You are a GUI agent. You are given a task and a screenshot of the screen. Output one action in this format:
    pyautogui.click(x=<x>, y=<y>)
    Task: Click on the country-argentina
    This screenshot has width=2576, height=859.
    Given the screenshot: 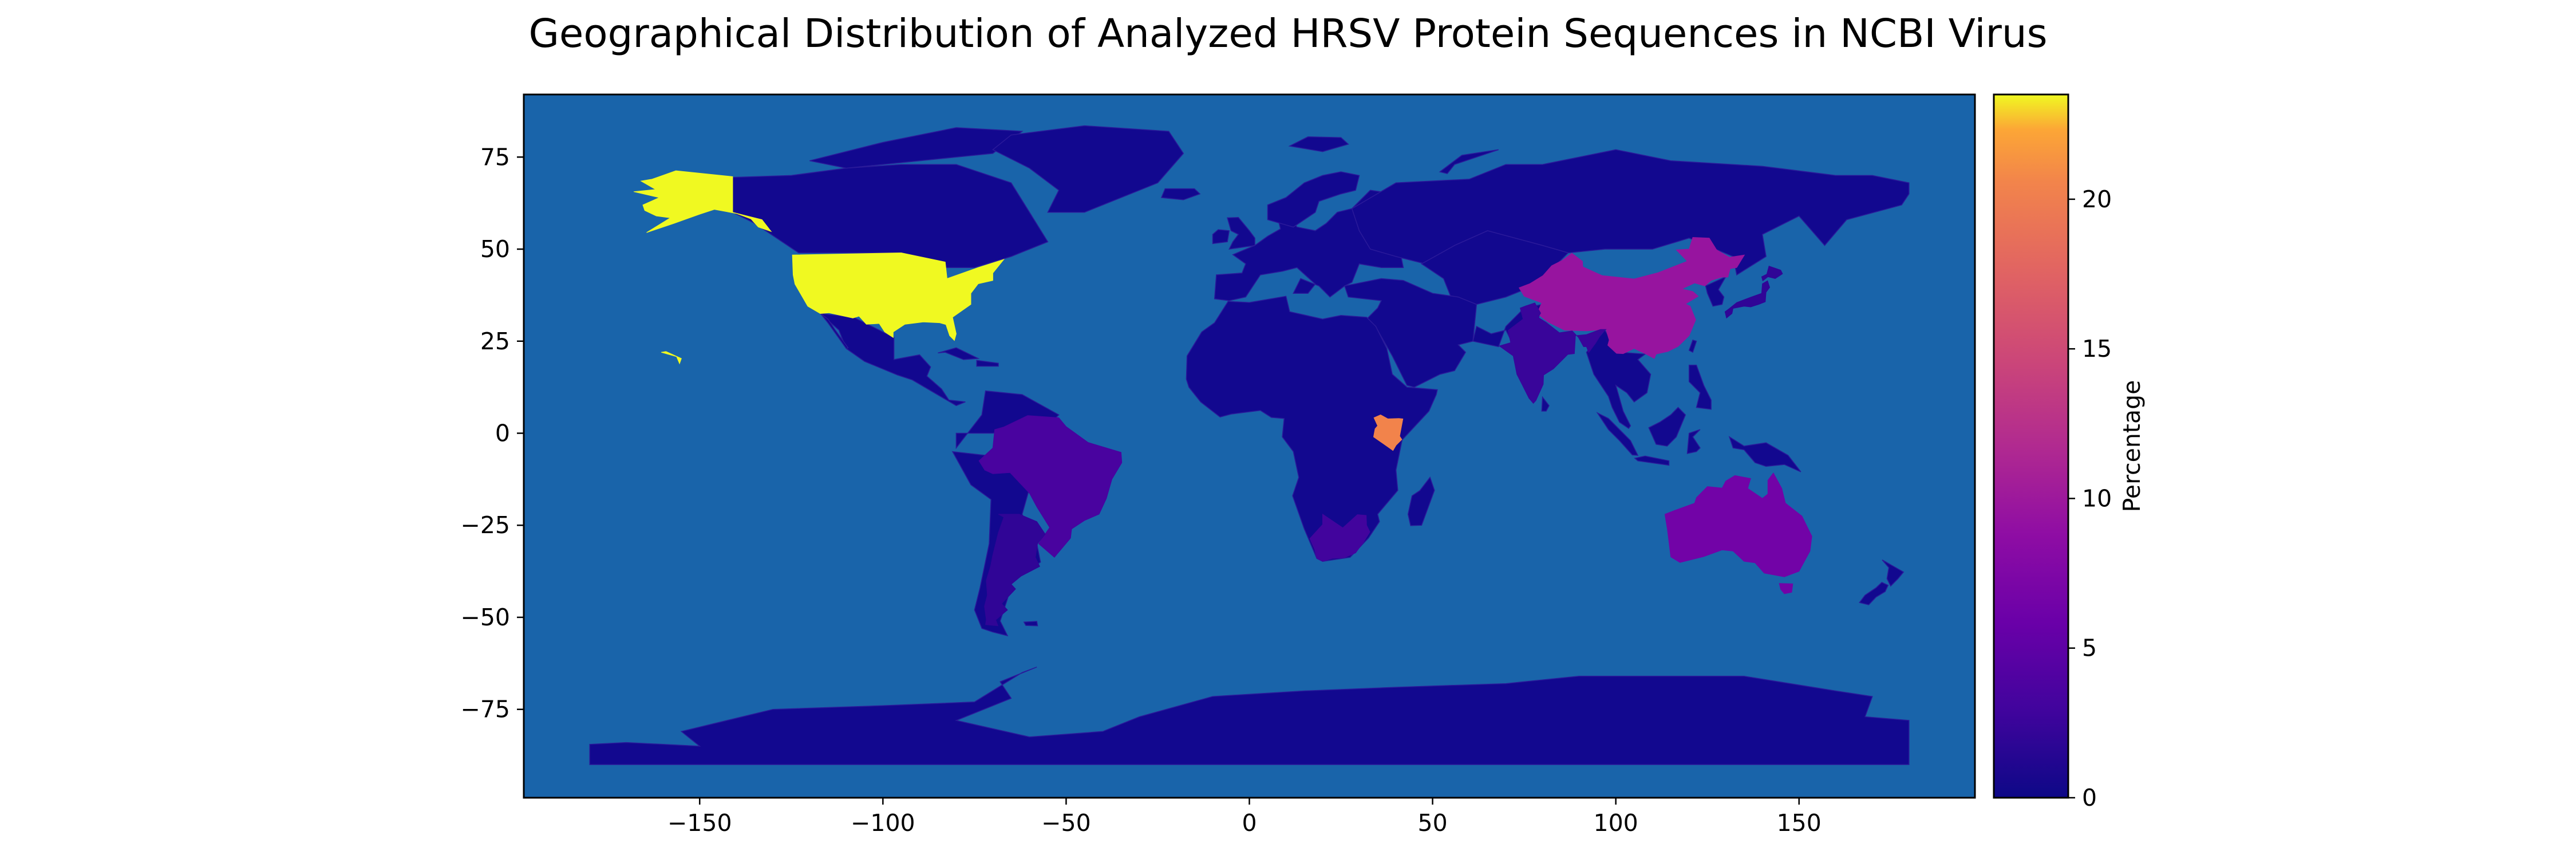 What is the action you would take?
    pyautogui.click(x=1015, y=570)
    